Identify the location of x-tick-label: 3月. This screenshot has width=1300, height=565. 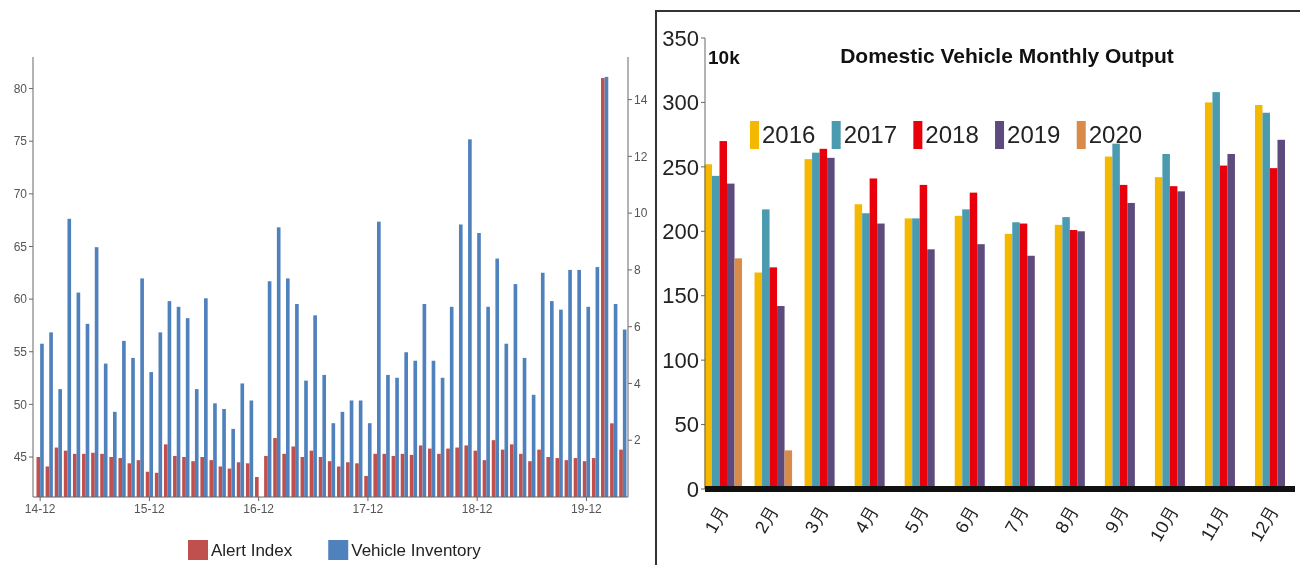
(816, 519).